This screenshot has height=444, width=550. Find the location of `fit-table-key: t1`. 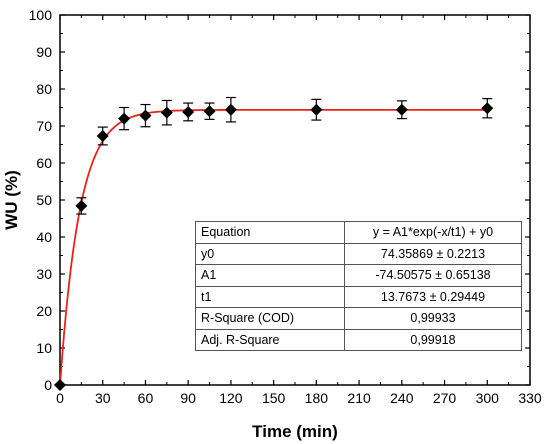

fit-table-key: t1 is located at coordinates (270, 296).